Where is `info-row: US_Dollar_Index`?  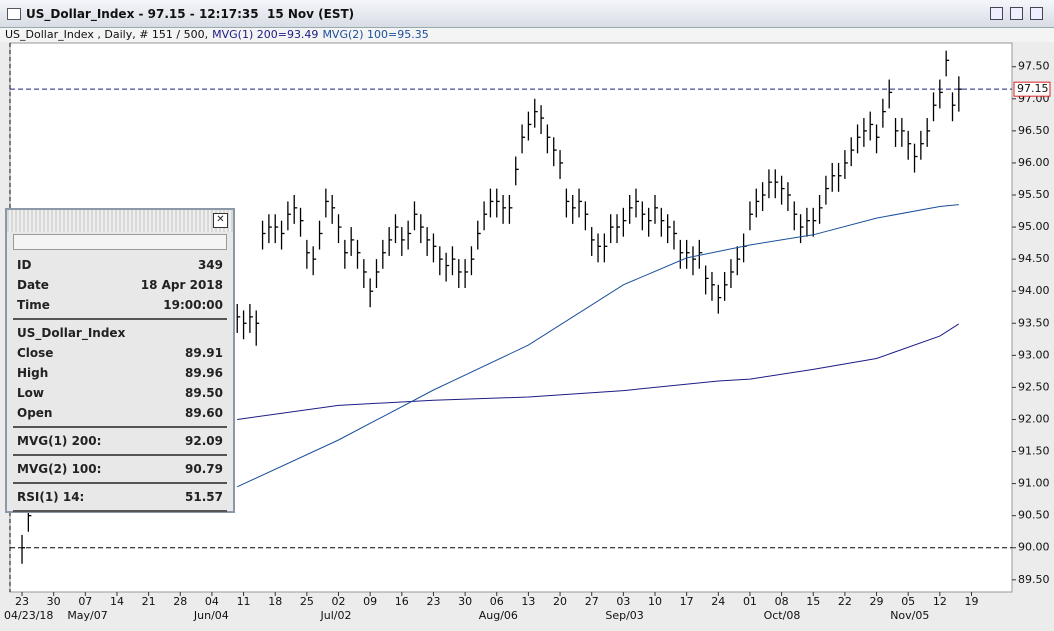 info-row: US_Dollar_Index is located at coordinates (120, 333).